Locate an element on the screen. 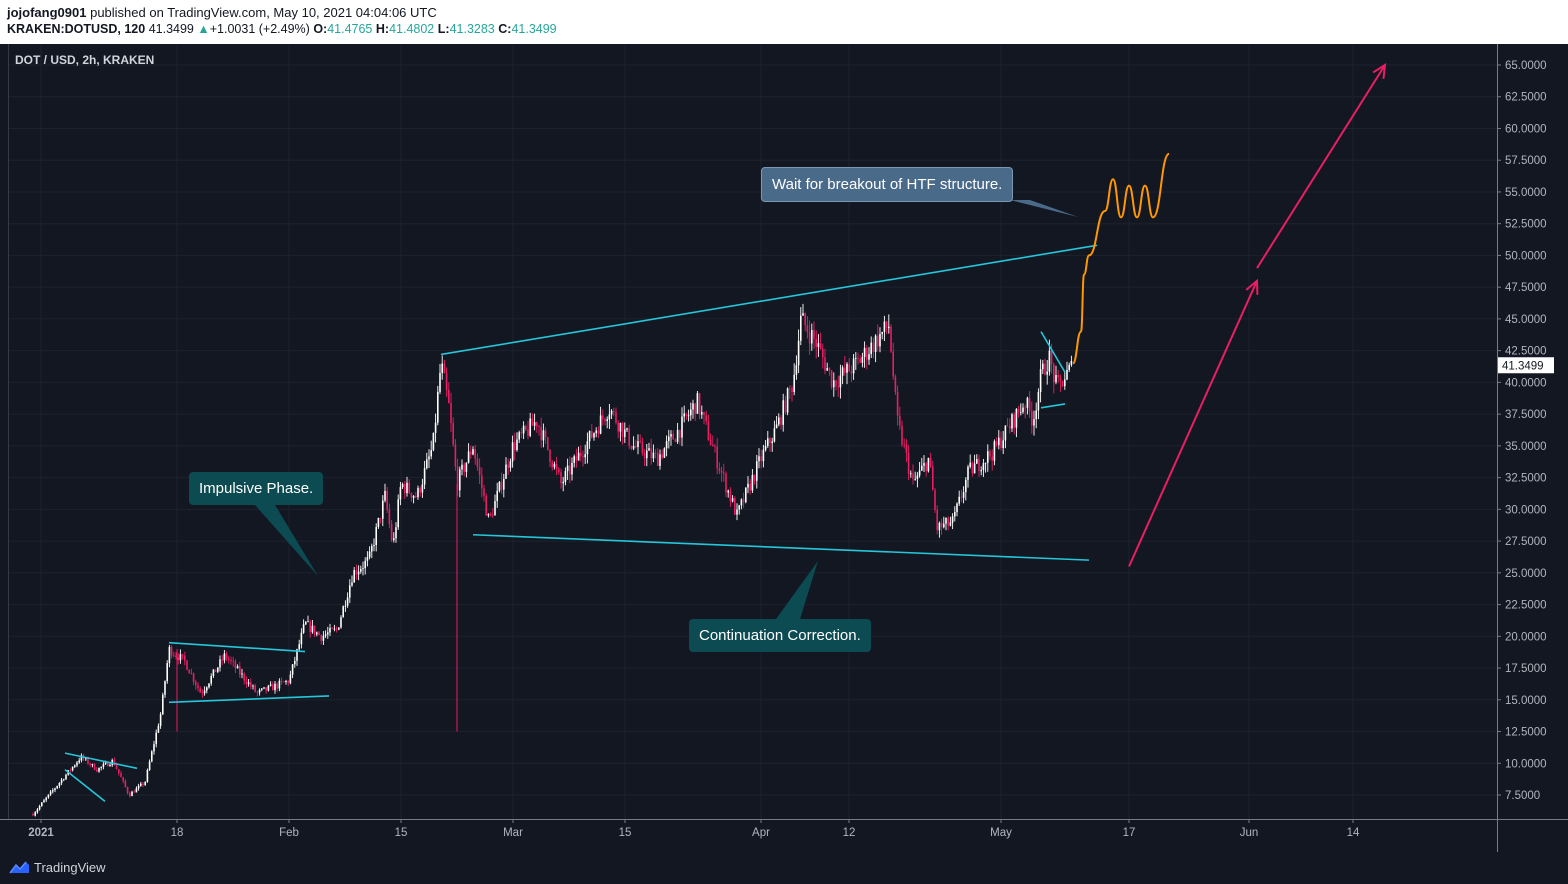 This screenshot has width=1568, height=884. price-tick-label: 17.5000 is located at coordinates (1526, 669).